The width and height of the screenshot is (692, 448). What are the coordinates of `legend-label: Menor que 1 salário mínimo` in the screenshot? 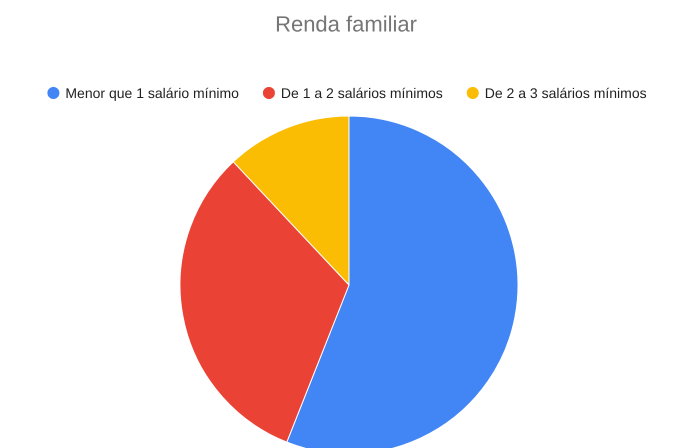 It's located at (152, 93).